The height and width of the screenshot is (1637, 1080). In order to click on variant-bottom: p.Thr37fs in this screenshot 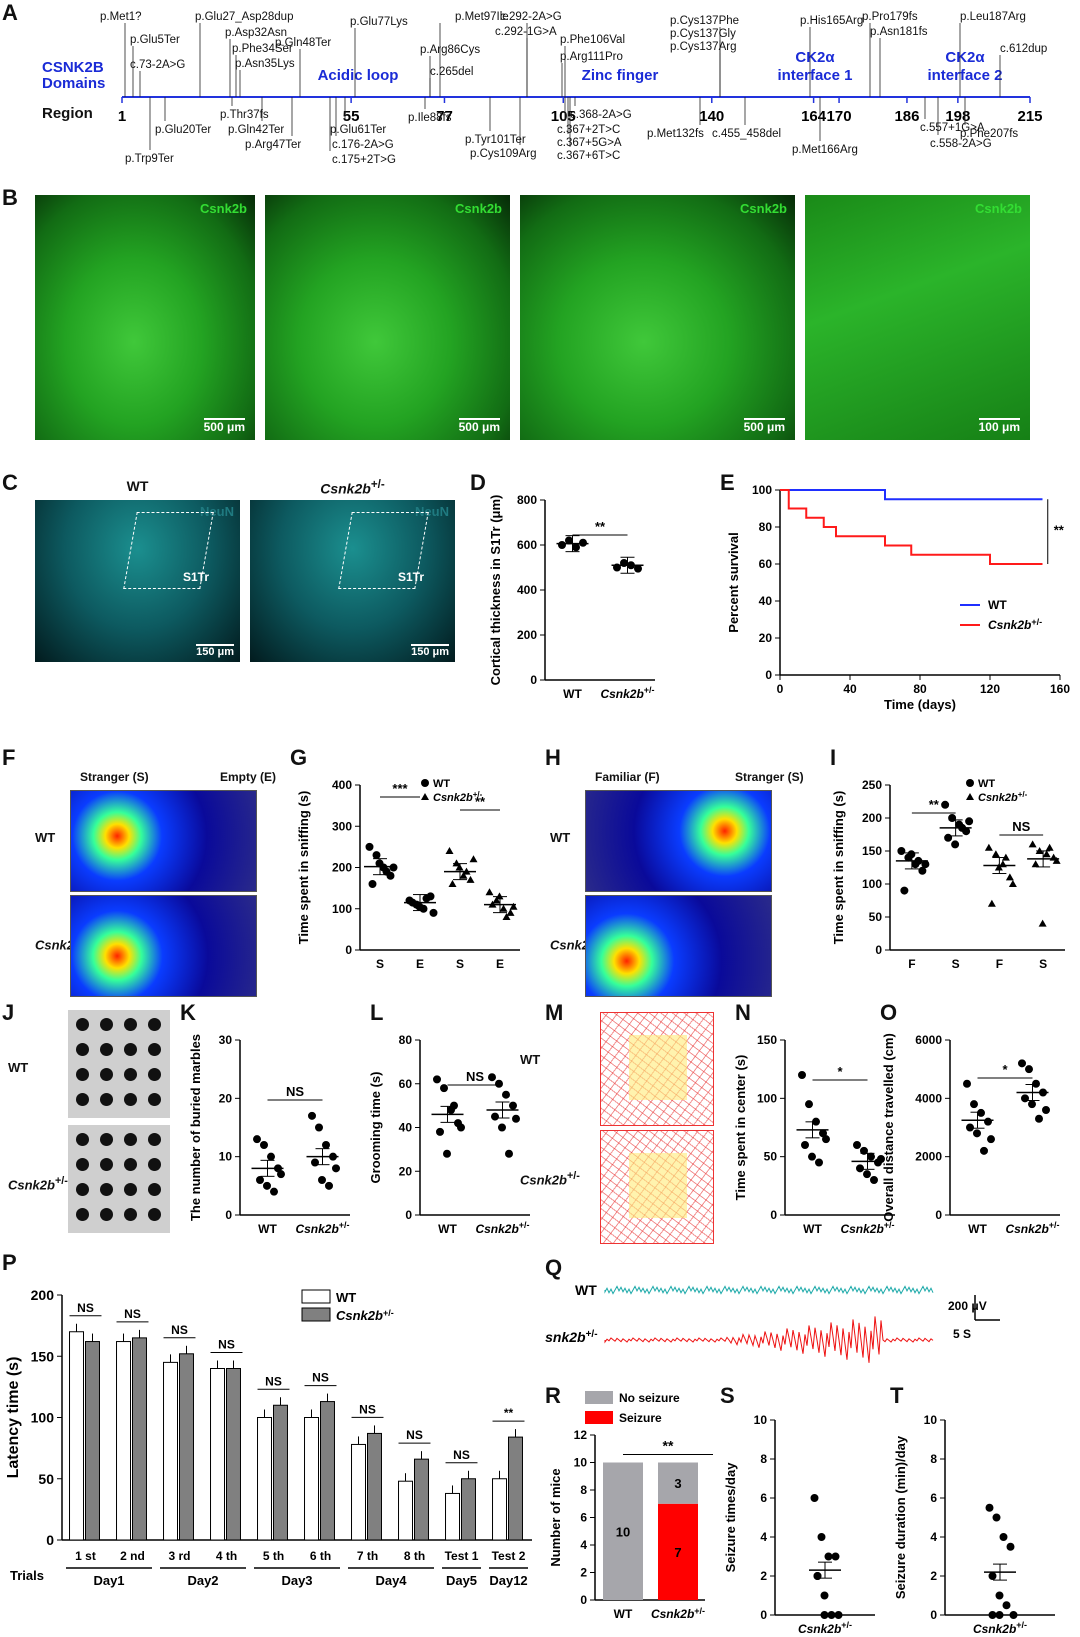, I will do `click(244, 115)`.